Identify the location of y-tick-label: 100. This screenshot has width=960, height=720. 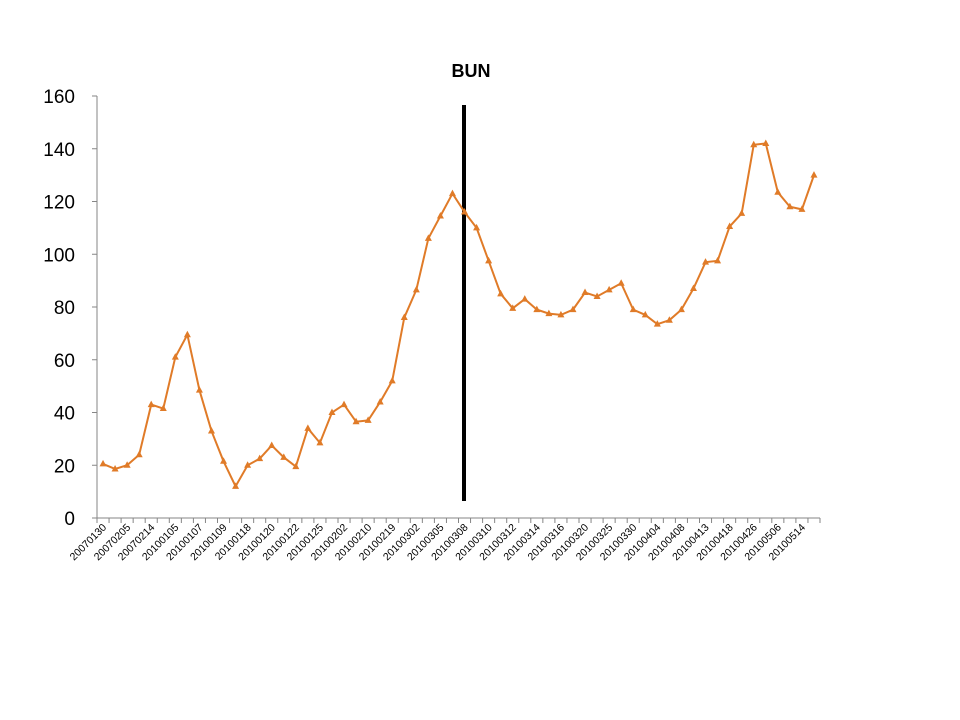
(59, 255).